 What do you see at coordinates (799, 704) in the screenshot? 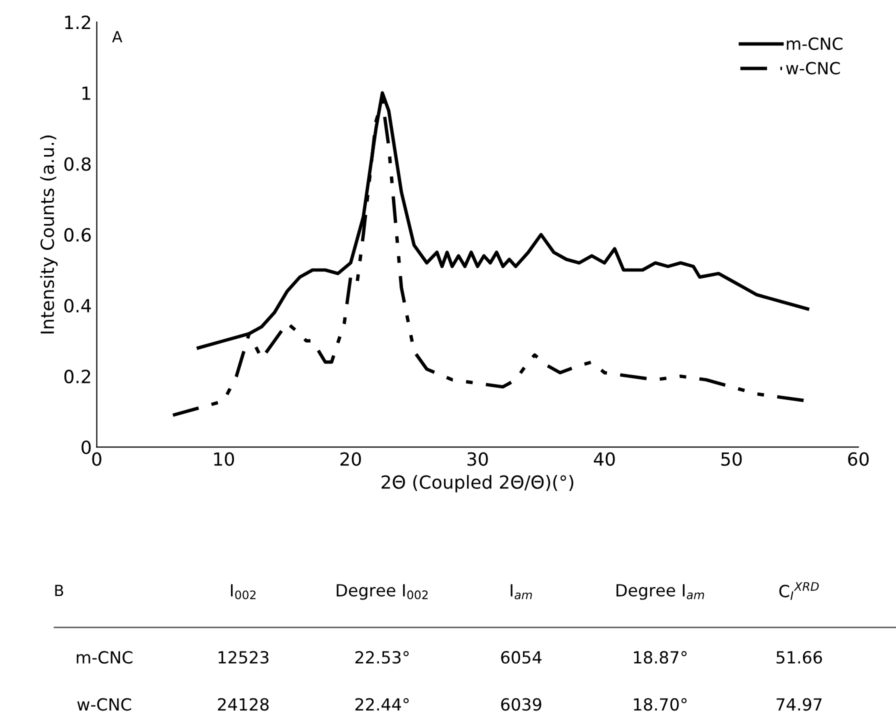
I see `text: 74.97` at bounding box center [799, 704].